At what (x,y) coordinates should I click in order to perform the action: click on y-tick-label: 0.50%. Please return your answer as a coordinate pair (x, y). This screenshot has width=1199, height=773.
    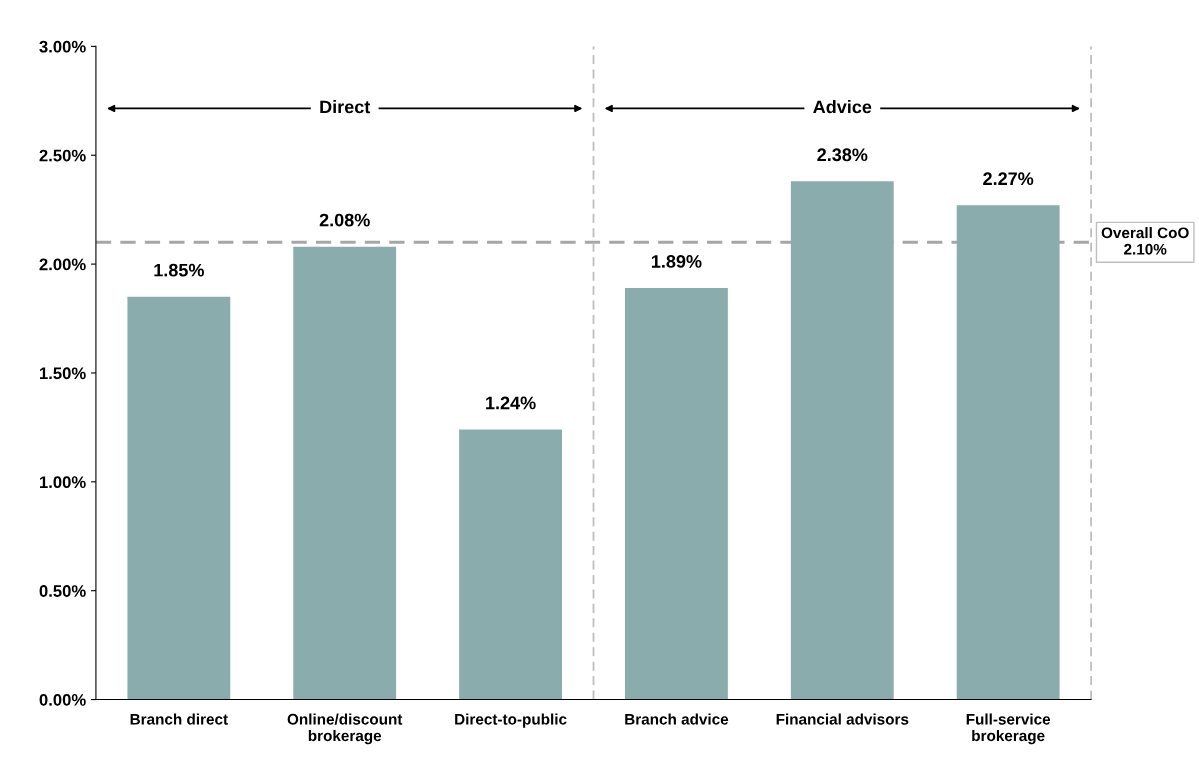
    Looking at the image, I should click on (62, 591).